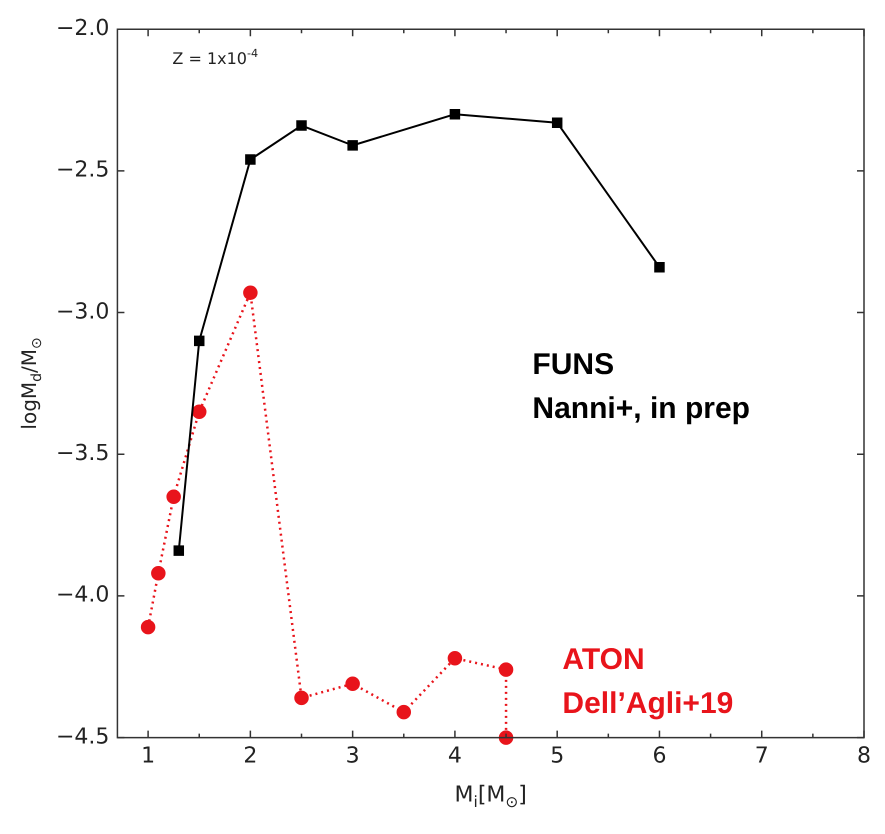 The image size is (885, 834). Describe the element at coordinates (83, 453) in the screenshot. I see `y-tick-label: −3.5` at that location.